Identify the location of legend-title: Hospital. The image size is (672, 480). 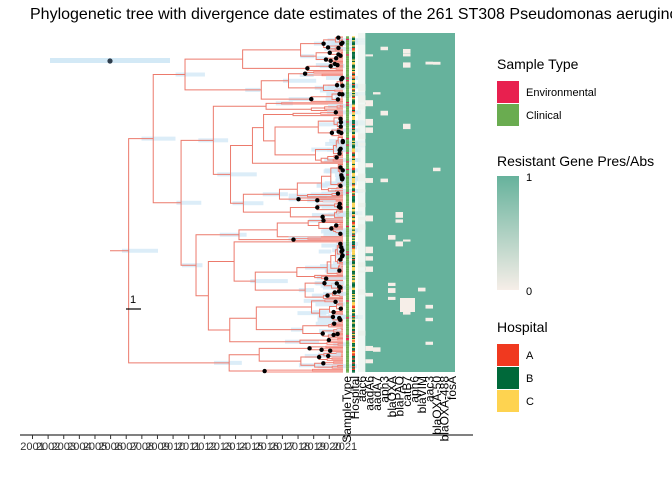
(522, 327).